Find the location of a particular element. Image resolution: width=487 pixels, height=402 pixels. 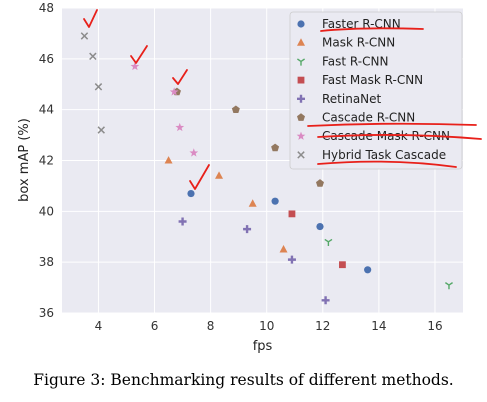

legend-label: Cascade Mask R-CNN is located at coordinates (386, 136).